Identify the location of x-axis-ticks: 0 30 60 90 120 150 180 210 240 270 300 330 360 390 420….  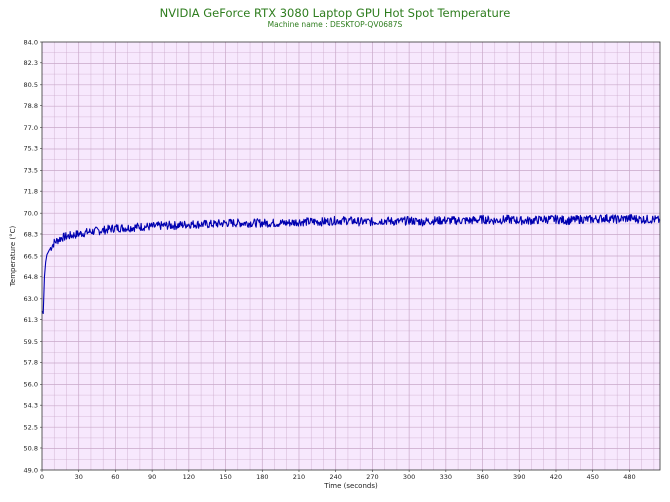
(338, 475).